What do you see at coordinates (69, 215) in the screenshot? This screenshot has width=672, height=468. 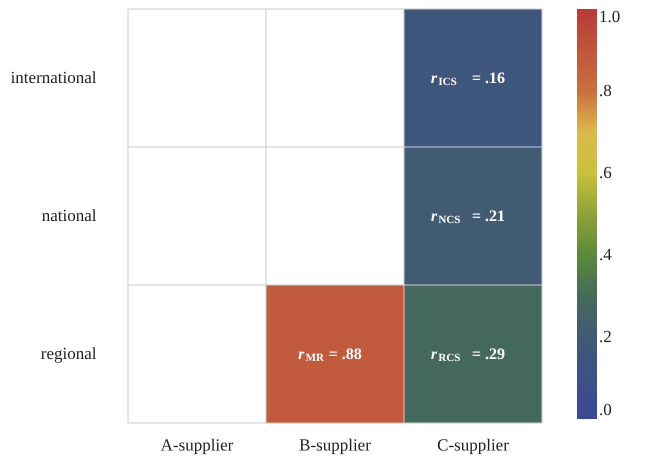 I see `y-tick-label: national` at bounding box center [69, 215].